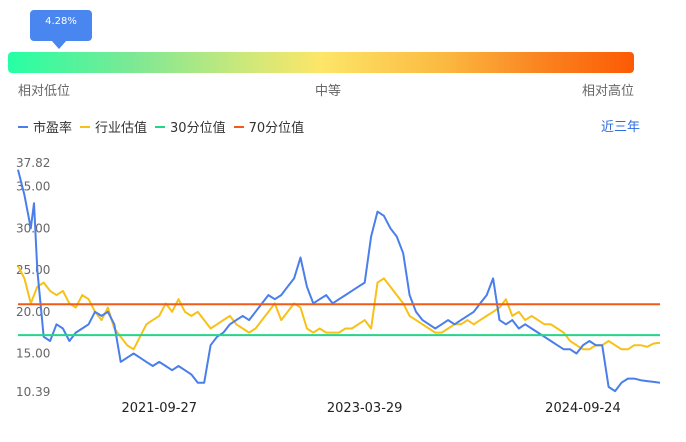 Image resolution: width=686 pixels, height=442 pixels. I want to click on gauge-mid-label: 中等, so click(328, 91).